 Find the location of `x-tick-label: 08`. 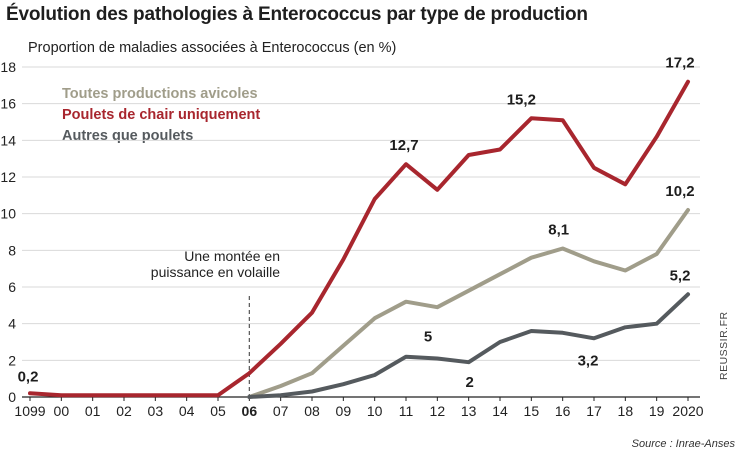

x-tick-label: 08 is located at coordinates (312, 411).